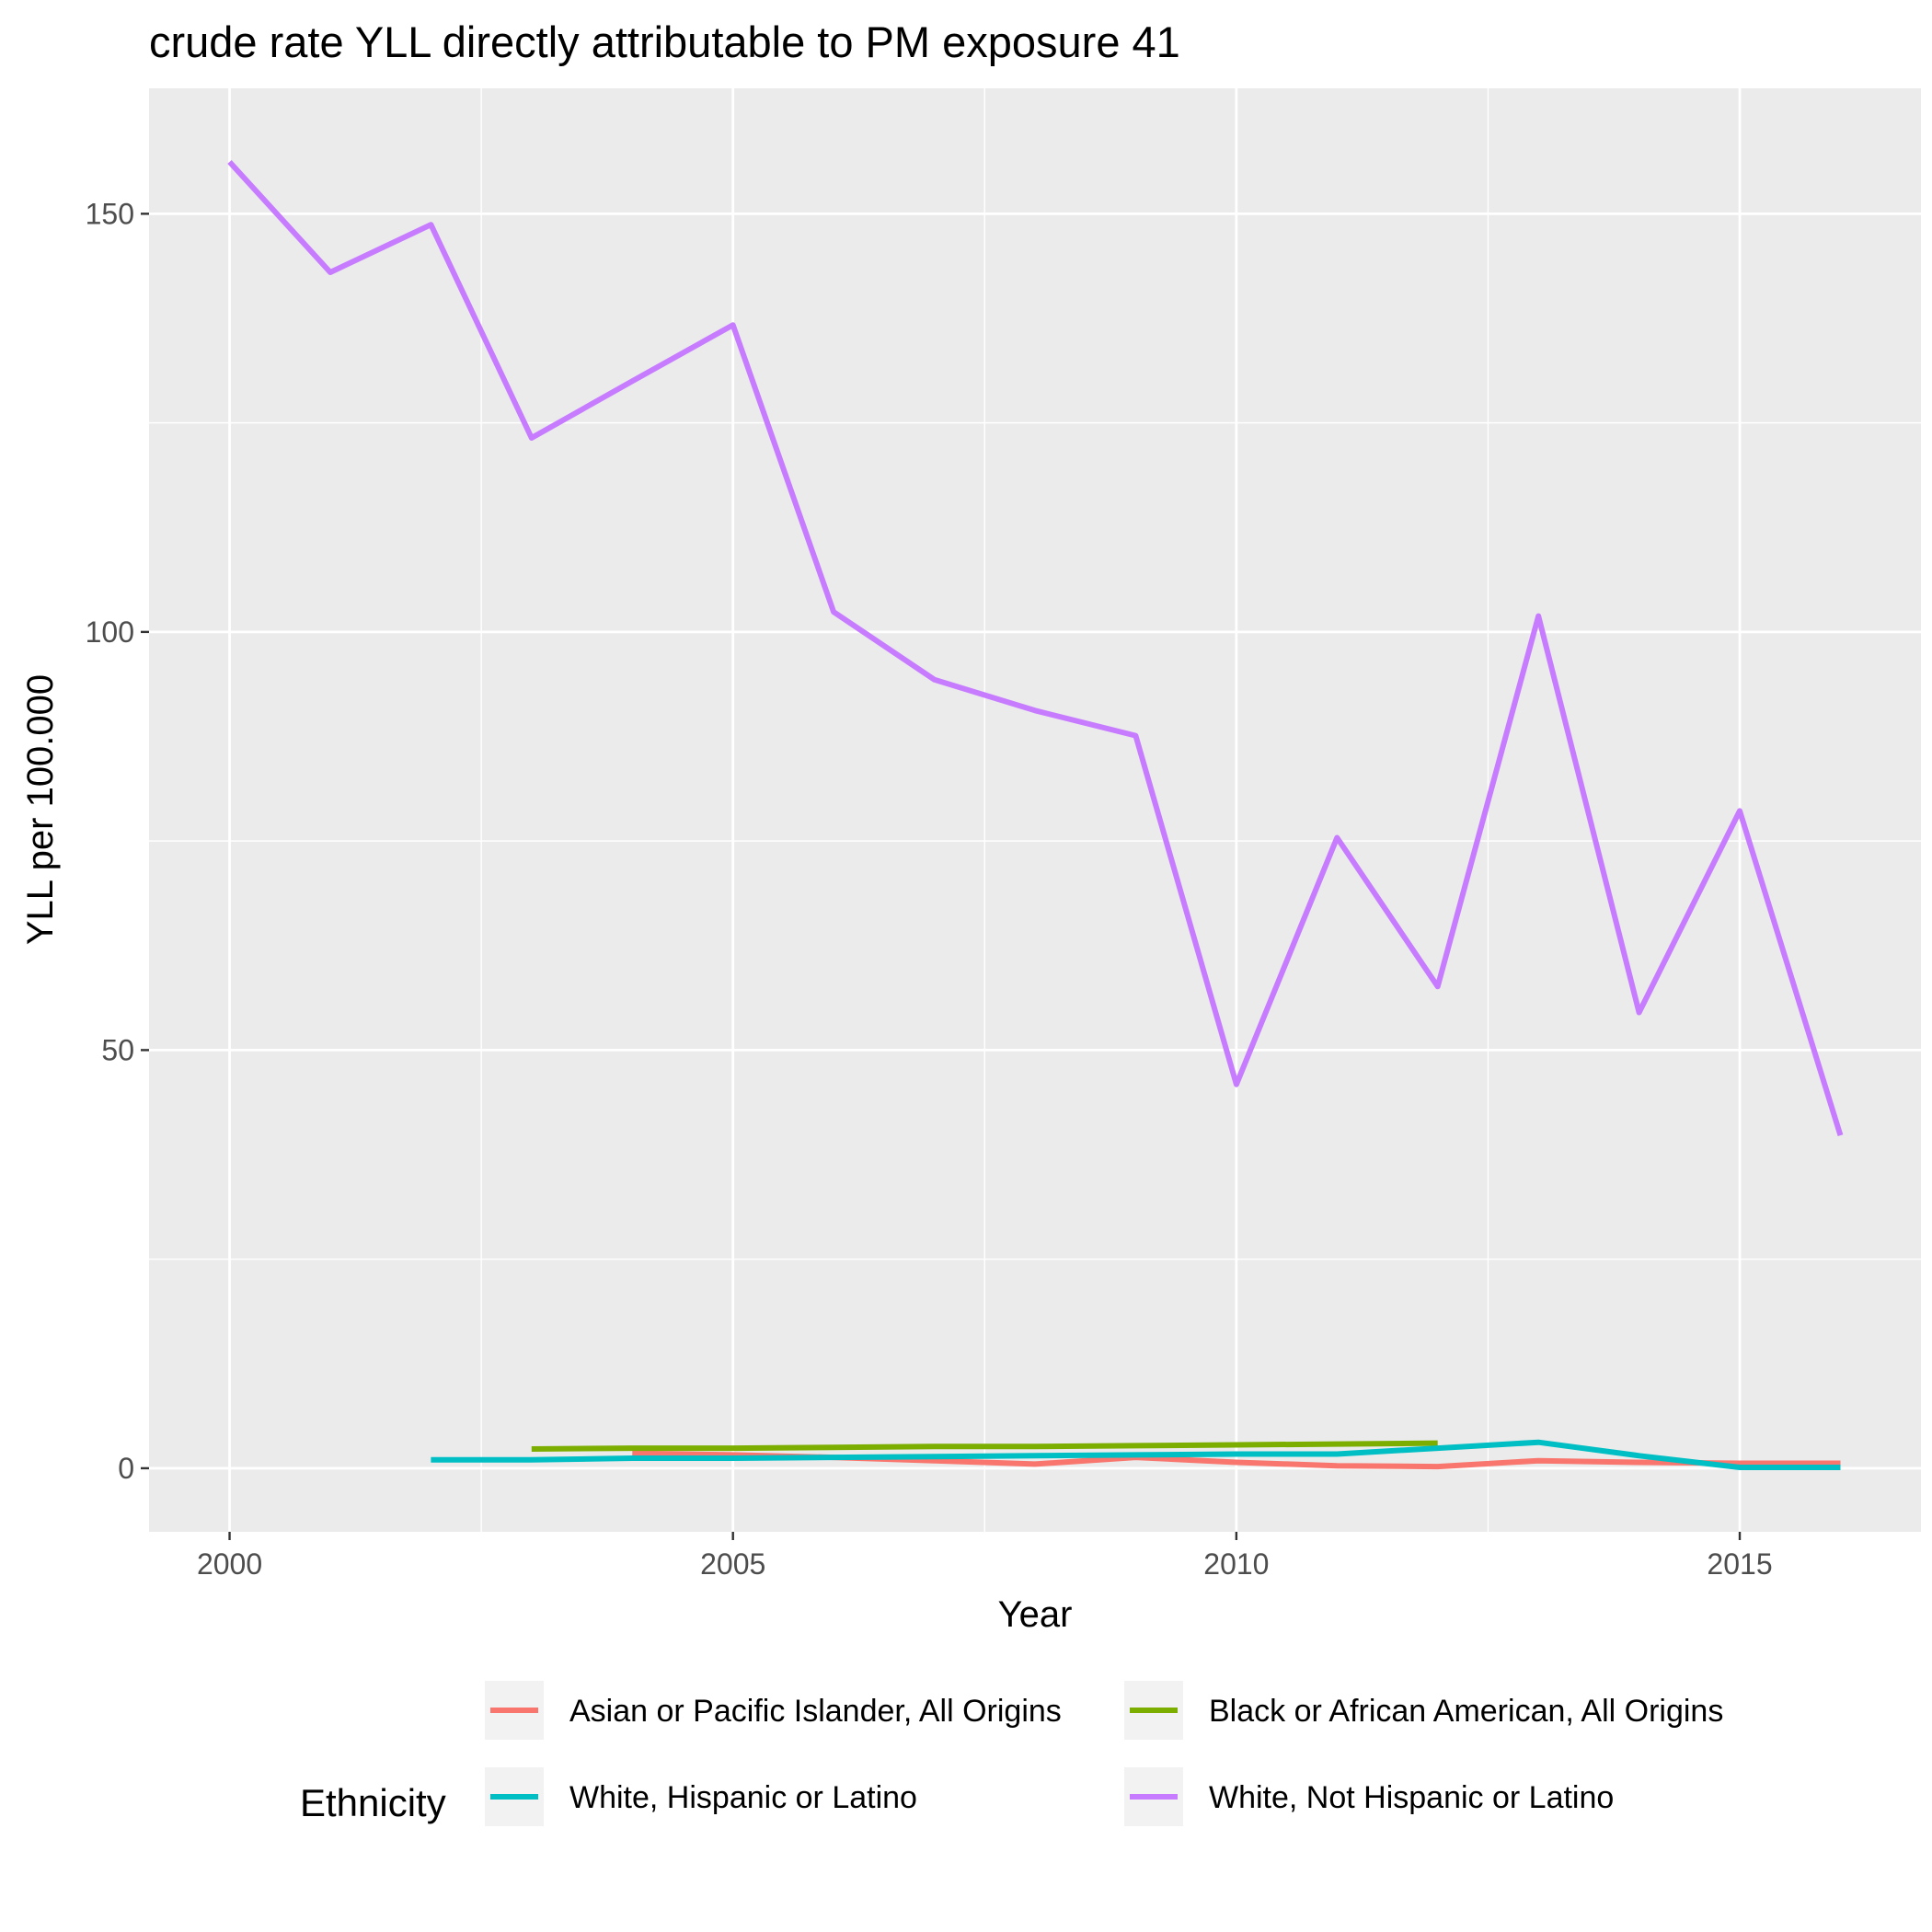  I want to click on legend-label: White, Hispanic or Latino, so click(743, 1797).